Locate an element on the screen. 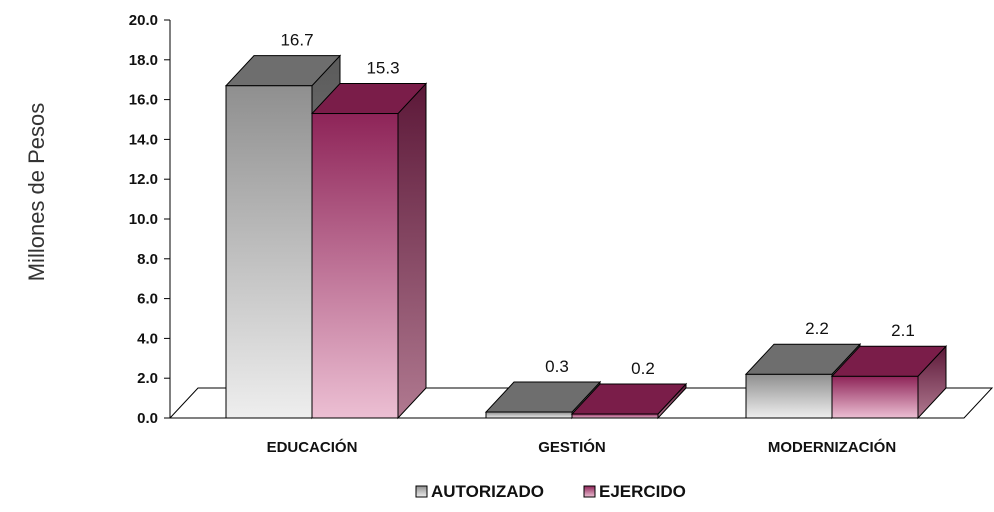  y-tick-label: 16.0 is located at coordinates (143, 100).